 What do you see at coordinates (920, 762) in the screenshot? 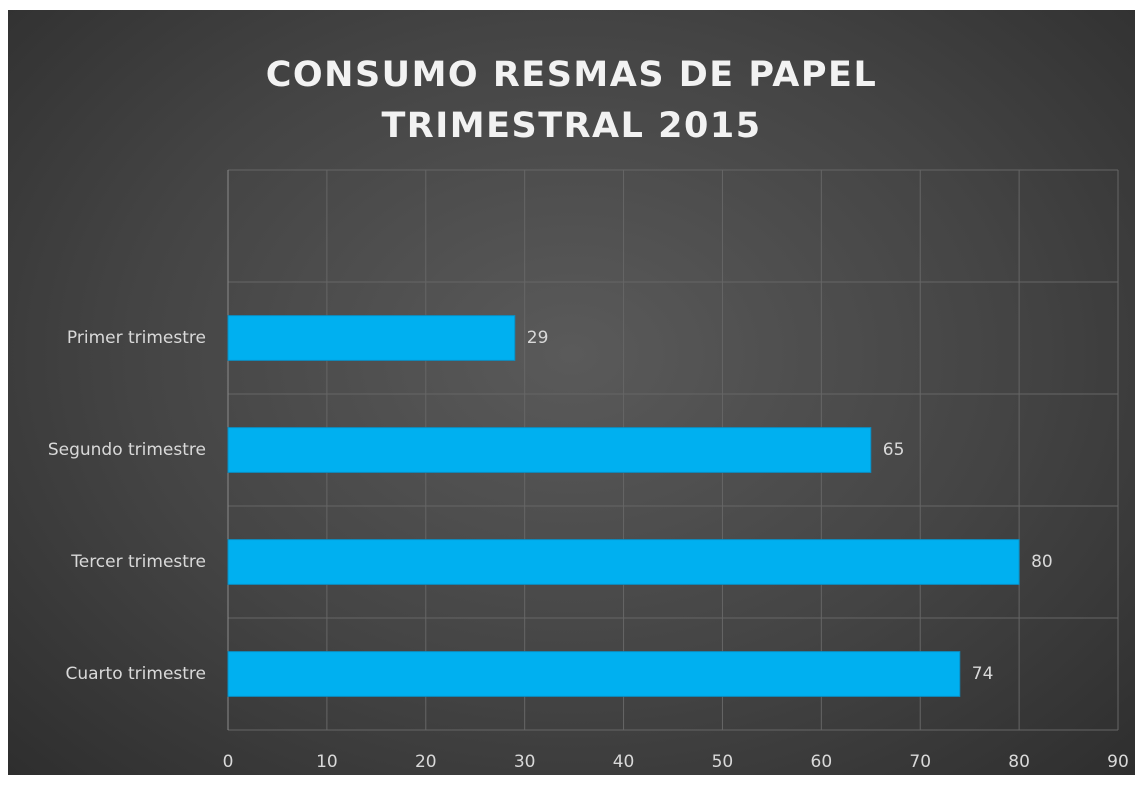
I see `x-tick-label: 70` at bounding box center [920, 762].